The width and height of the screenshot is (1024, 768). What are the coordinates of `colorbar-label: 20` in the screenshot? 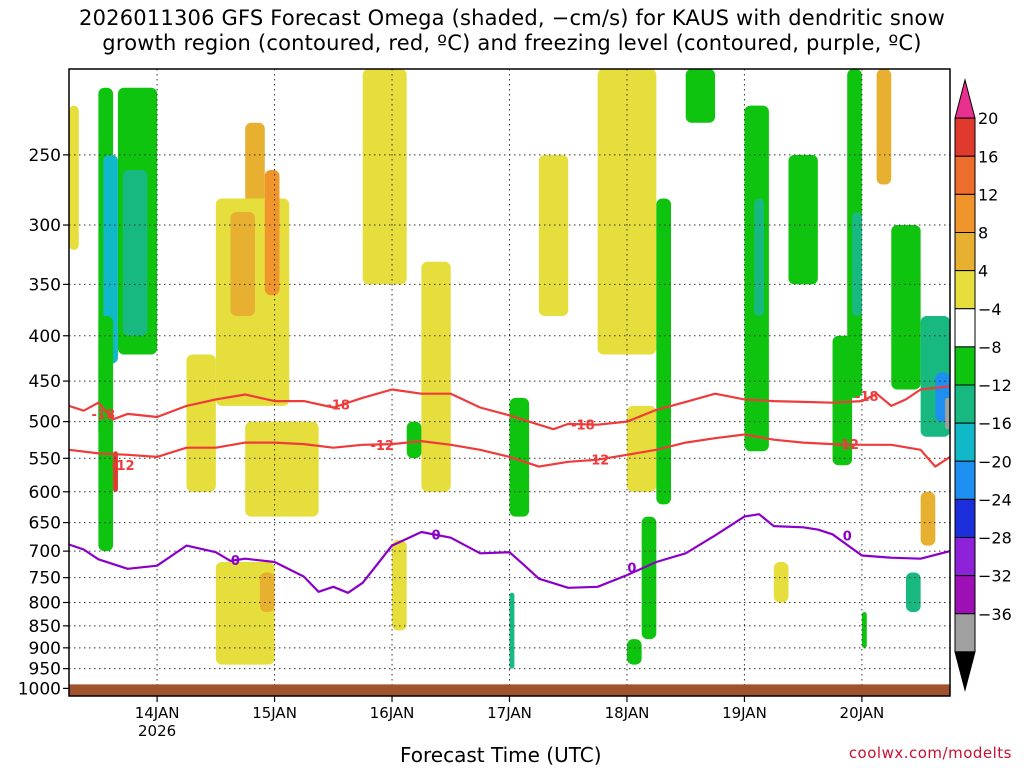 It's located at (988, 118).